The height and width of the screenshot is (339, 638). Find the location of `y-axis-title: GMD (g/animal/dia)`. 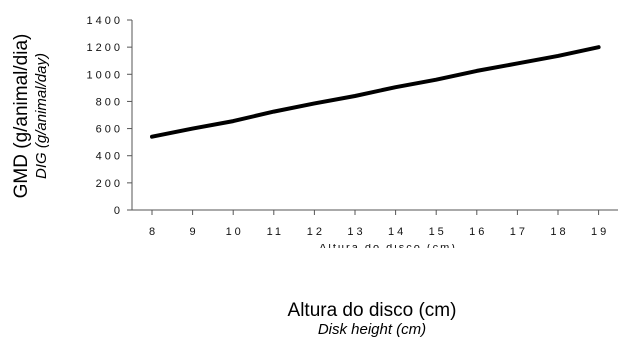

y-axis-title: GMD (g/animal/dia) is located at coordinates (21, 116).